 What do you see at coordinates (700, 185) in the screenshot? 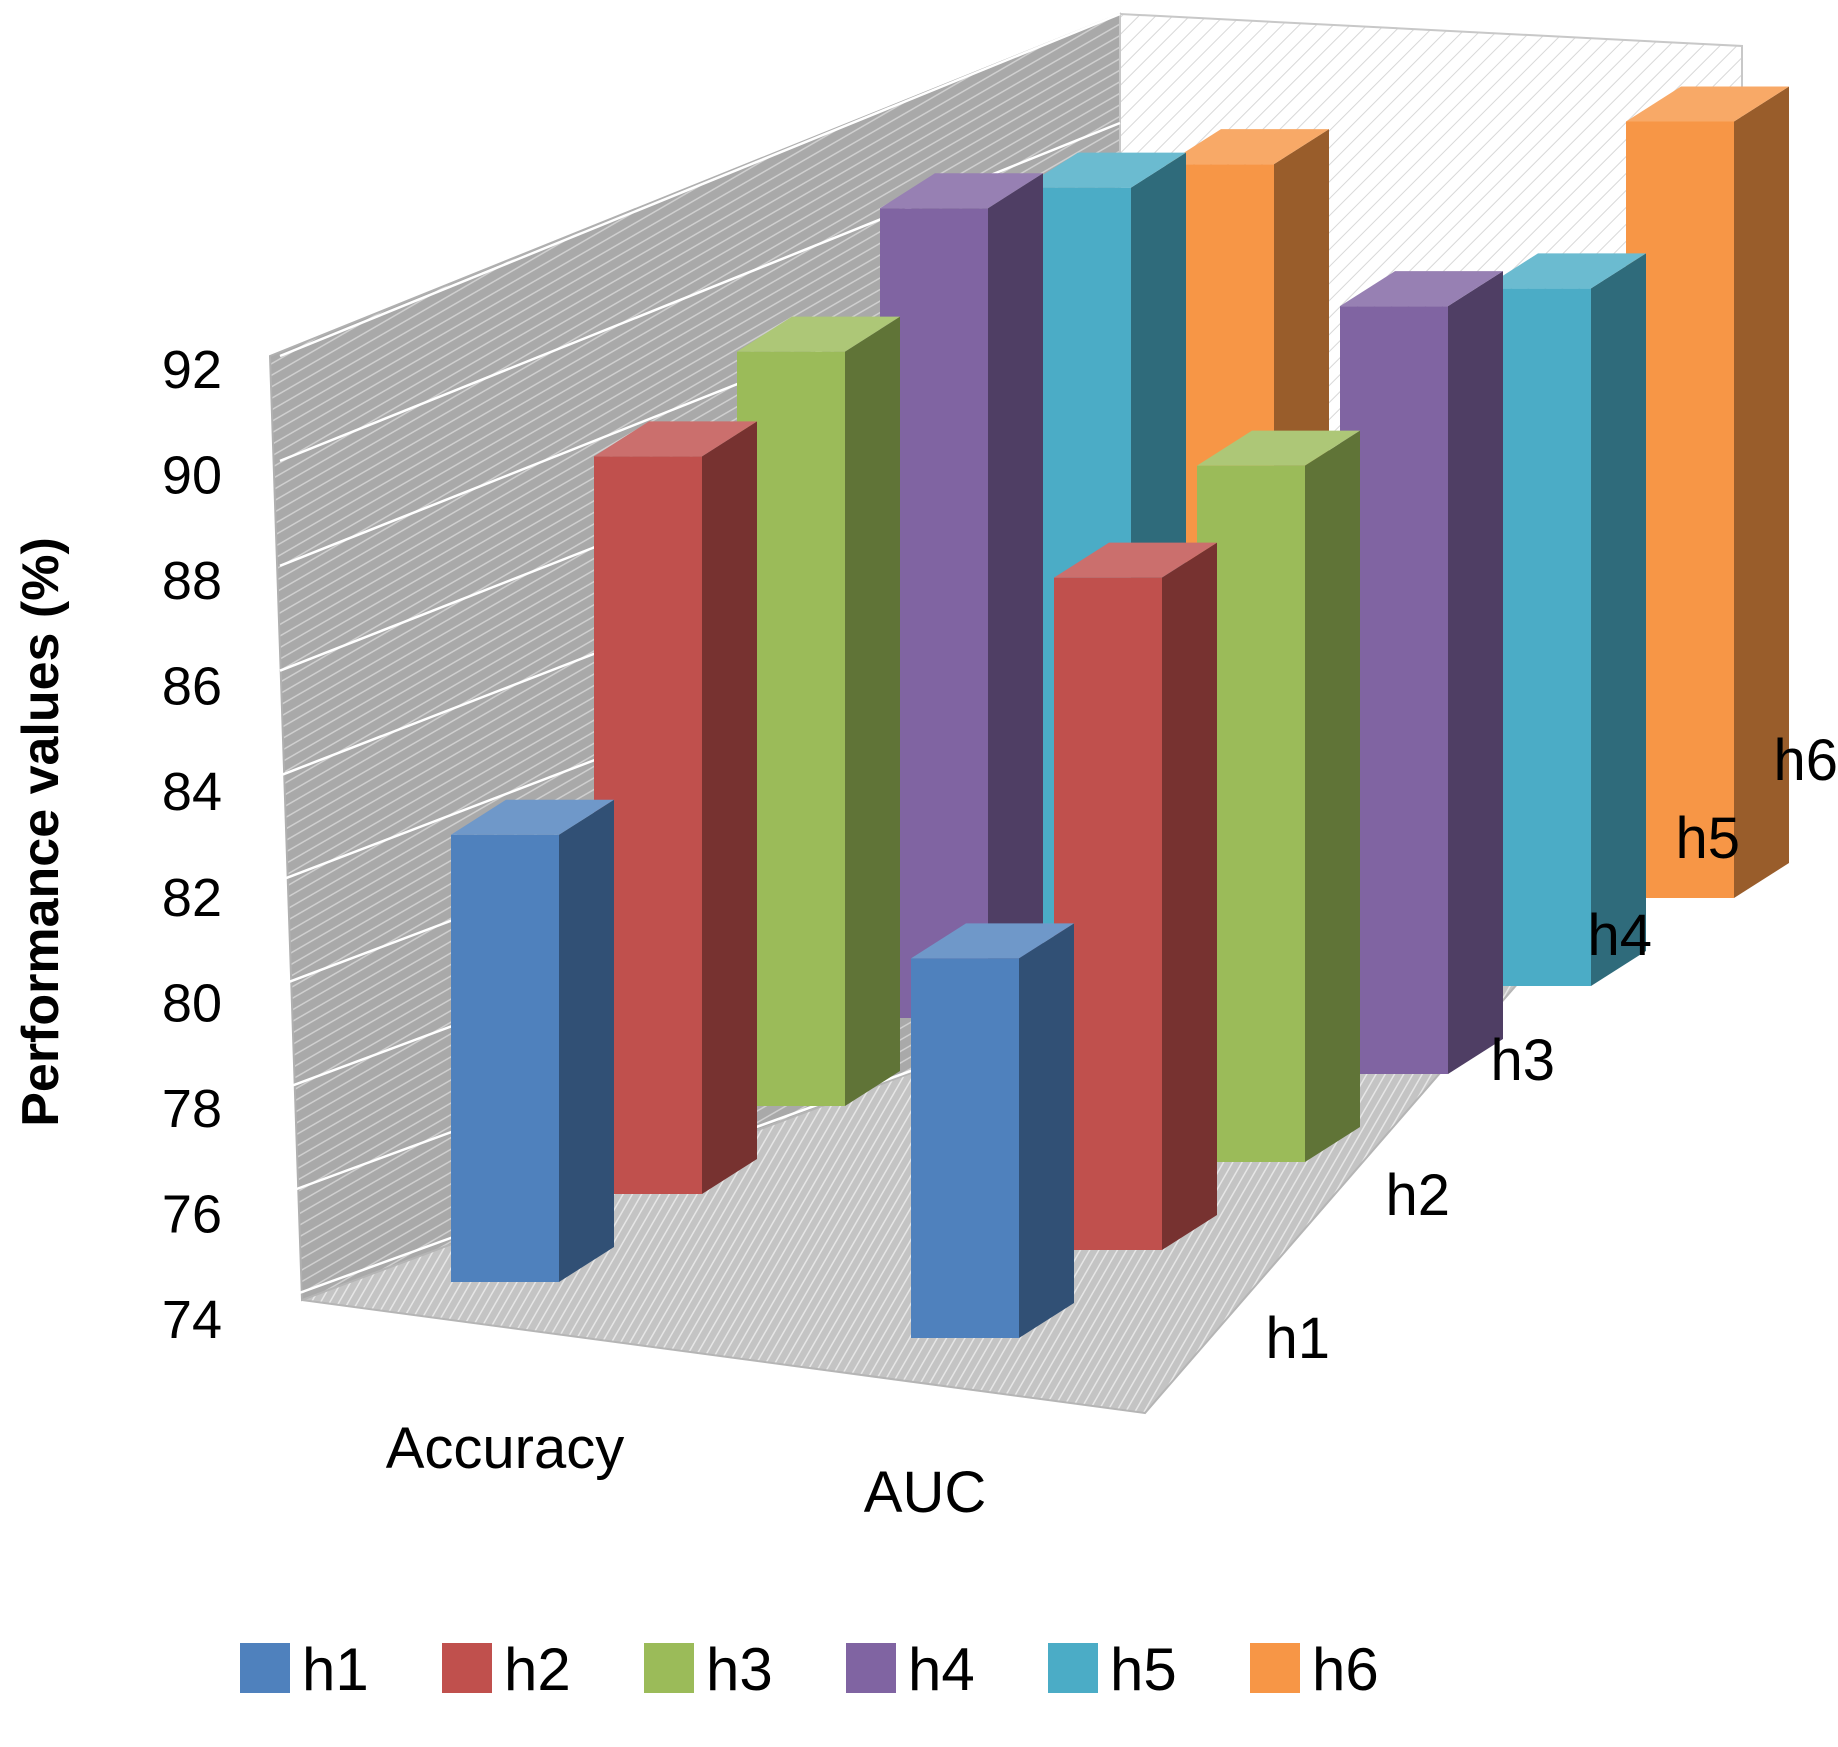
I see `grid-line` at bounding box center [700, 185].